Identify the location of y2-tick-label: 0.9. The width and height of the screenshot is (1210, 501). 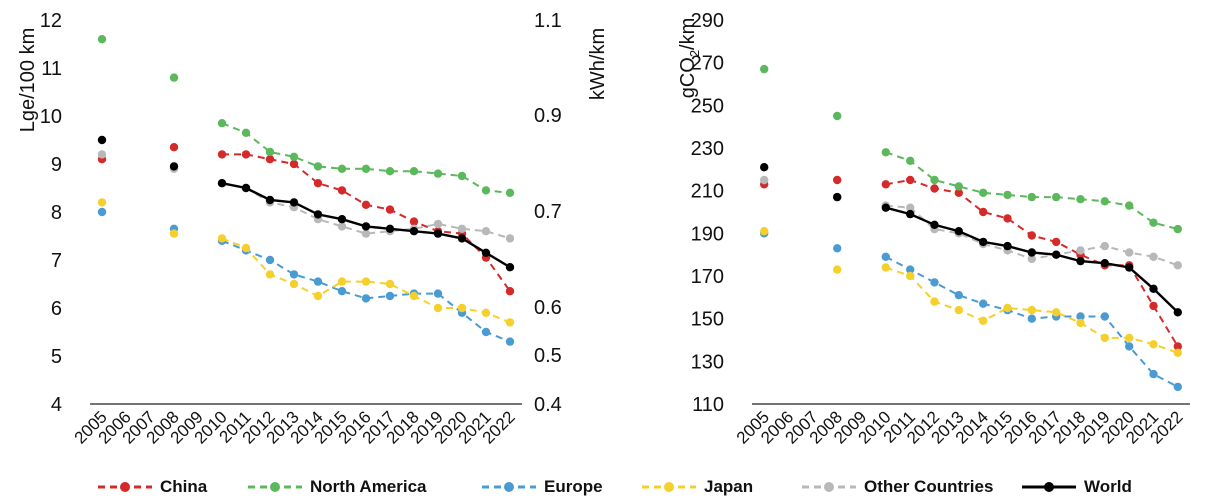
(548, 116).